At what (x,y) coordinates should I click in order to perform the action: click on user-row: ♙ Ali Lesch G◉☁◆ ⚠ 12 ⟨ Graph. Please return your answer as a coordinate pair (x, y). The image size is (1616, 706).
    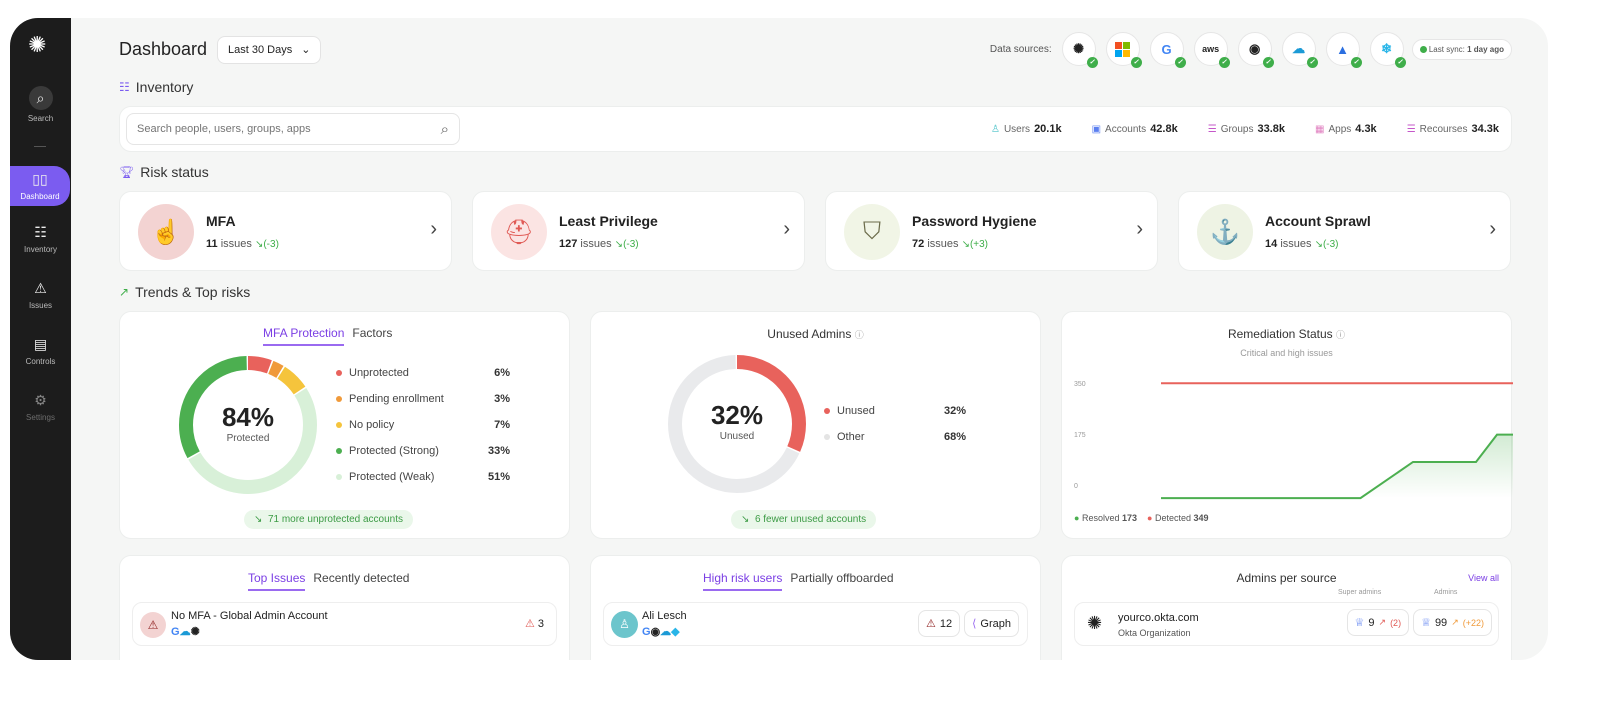
    Looking at the image, I should click on (815, 624).